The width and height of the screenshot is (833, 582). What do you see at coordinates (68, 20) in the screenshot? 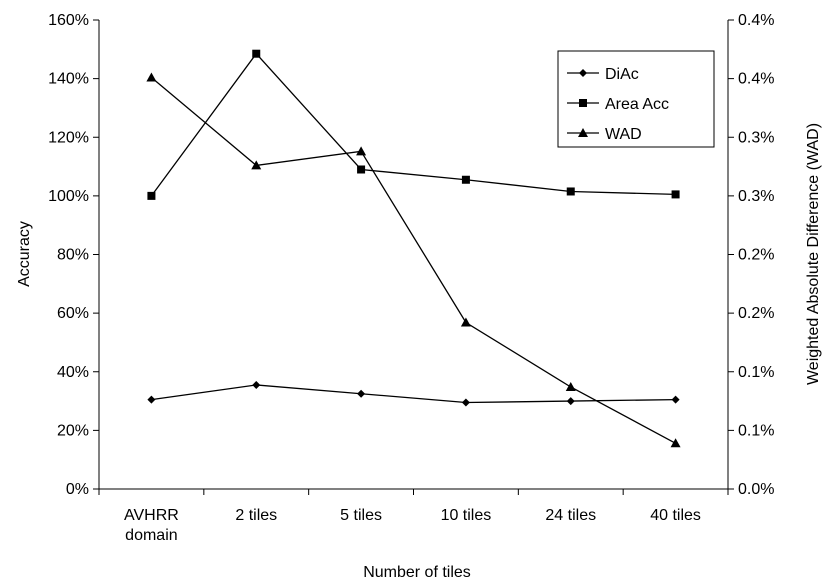
I see `y-tick-label: 160%` at bounding box center [68, 20].